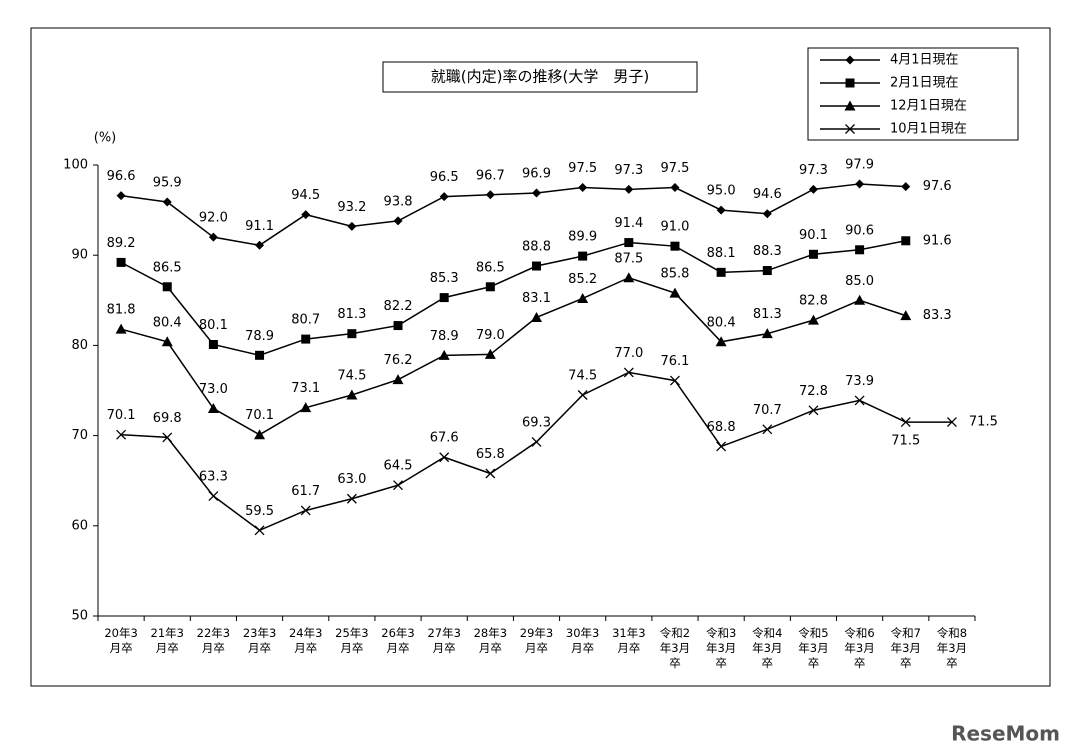 This screenshot has width=1076, height=754. I want to click on x-tick-label: 26年3月卒, so click(398, 640).